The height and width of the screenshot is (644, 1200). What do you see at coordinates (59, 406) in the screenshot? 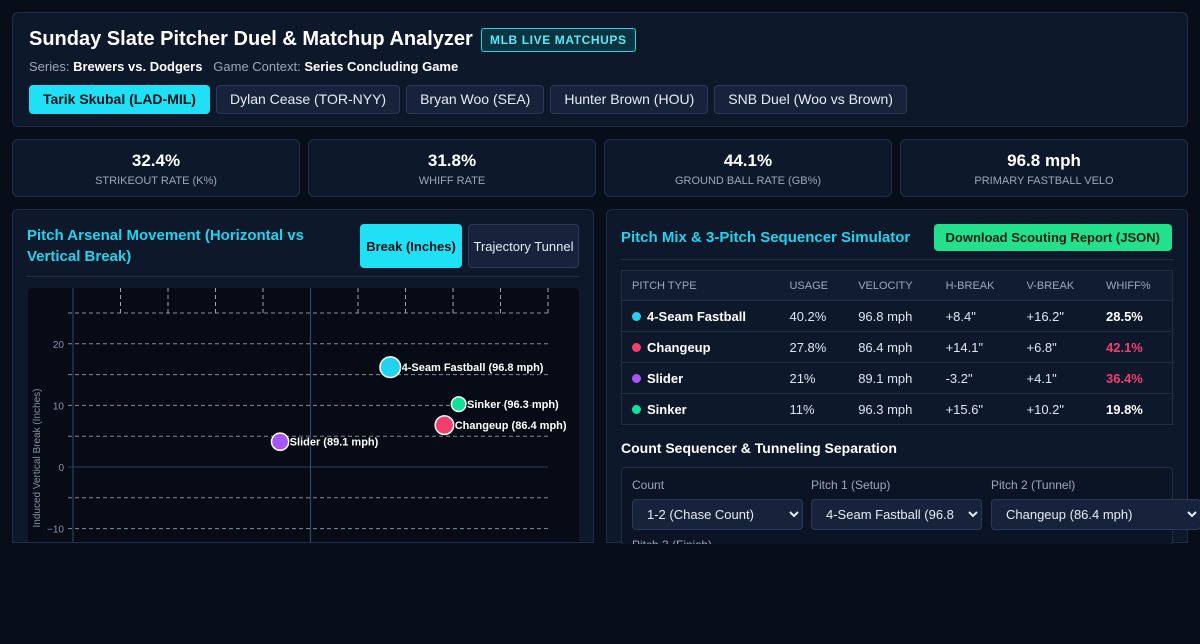
I see `y-tick-label: 10` at bounding box center [59, 406].